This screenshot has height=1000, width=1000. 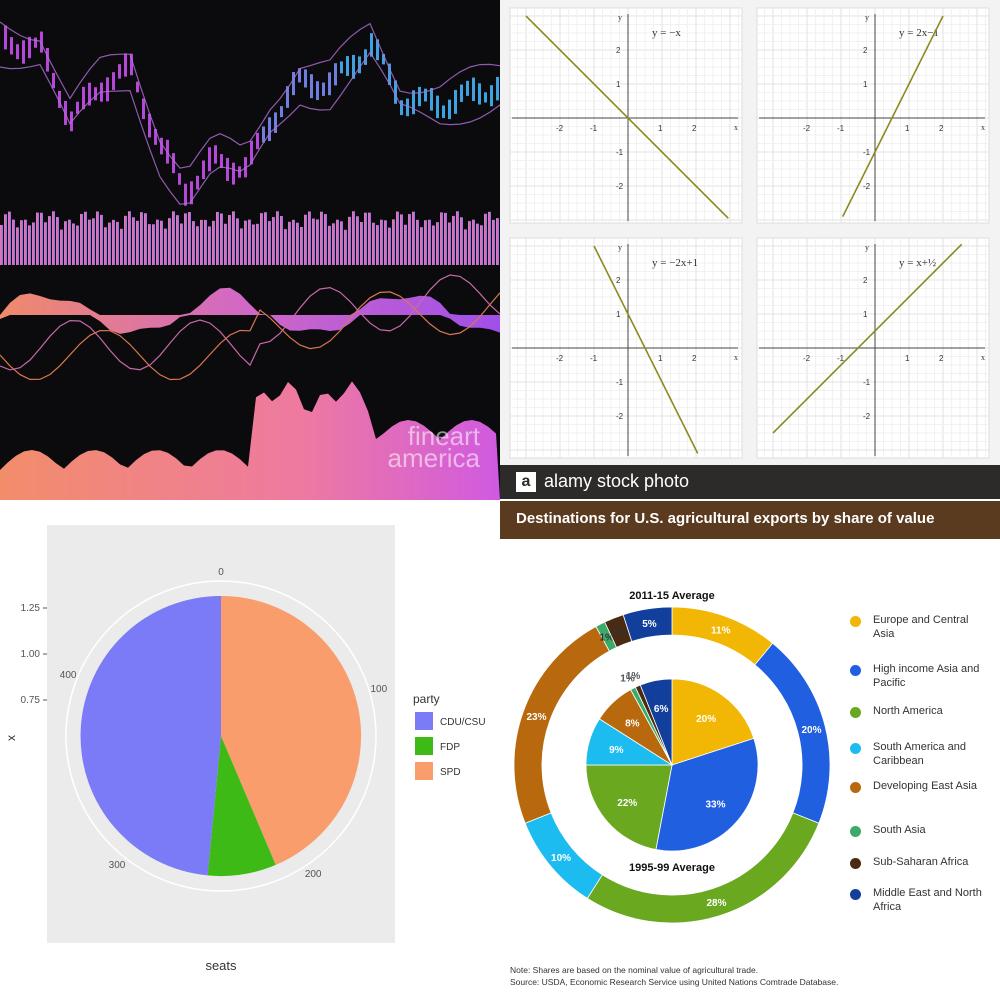 What do you see at coordinates (707, 794) in the screenshot?
I see `inner-slice` at bounding box center [707, 794].